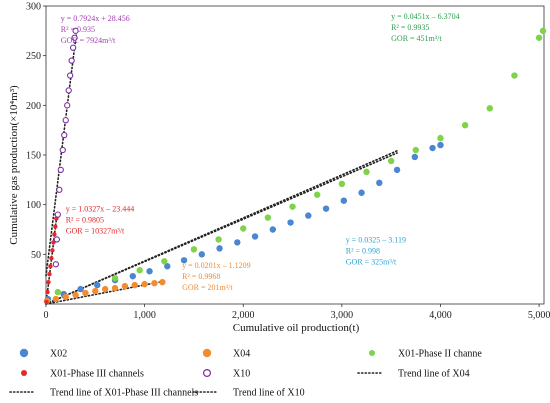 The height and width of the screenshot is (403, 550). What do you see at coordinates (440, 354) in the screenshot?
I see `legend-label: X01-Phase II channe` at bounding box center [440, 354].